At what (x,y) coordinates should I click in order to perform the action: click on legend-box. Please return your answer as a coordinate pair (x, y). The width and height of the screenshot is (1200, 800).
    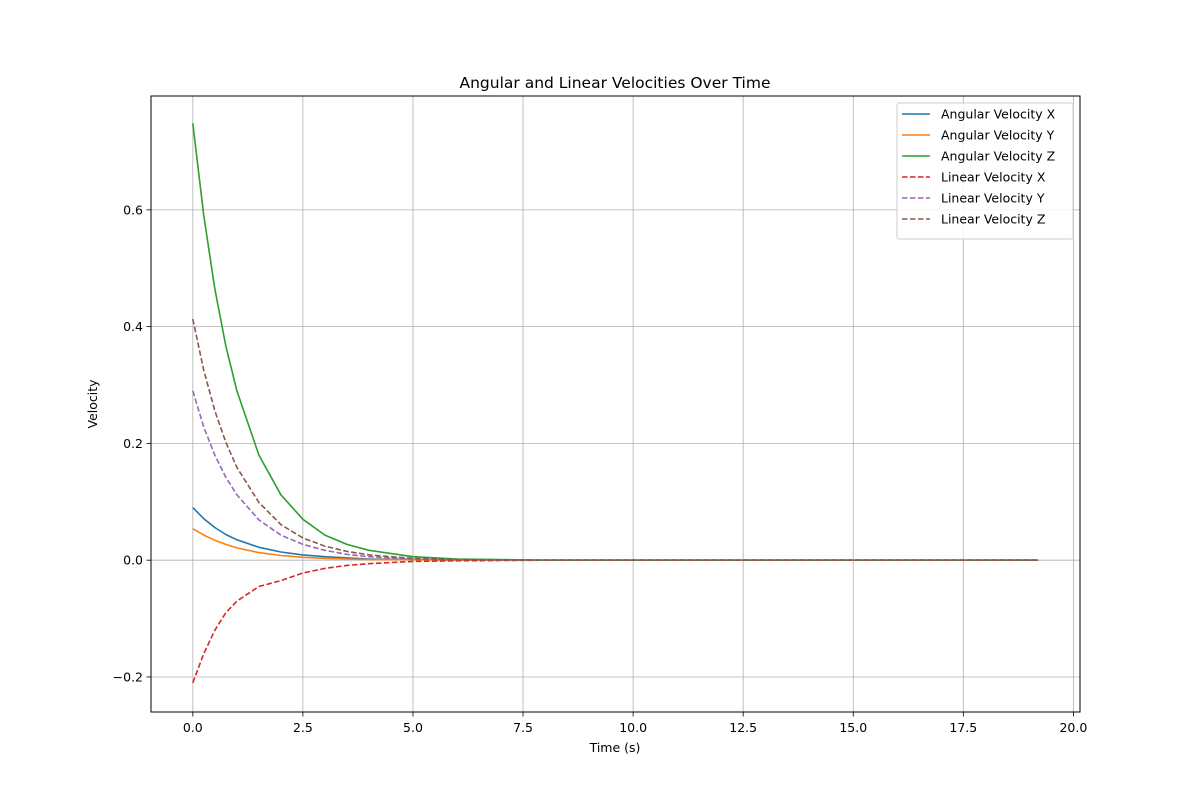
    Looking at the image, I should click on (985, 171).